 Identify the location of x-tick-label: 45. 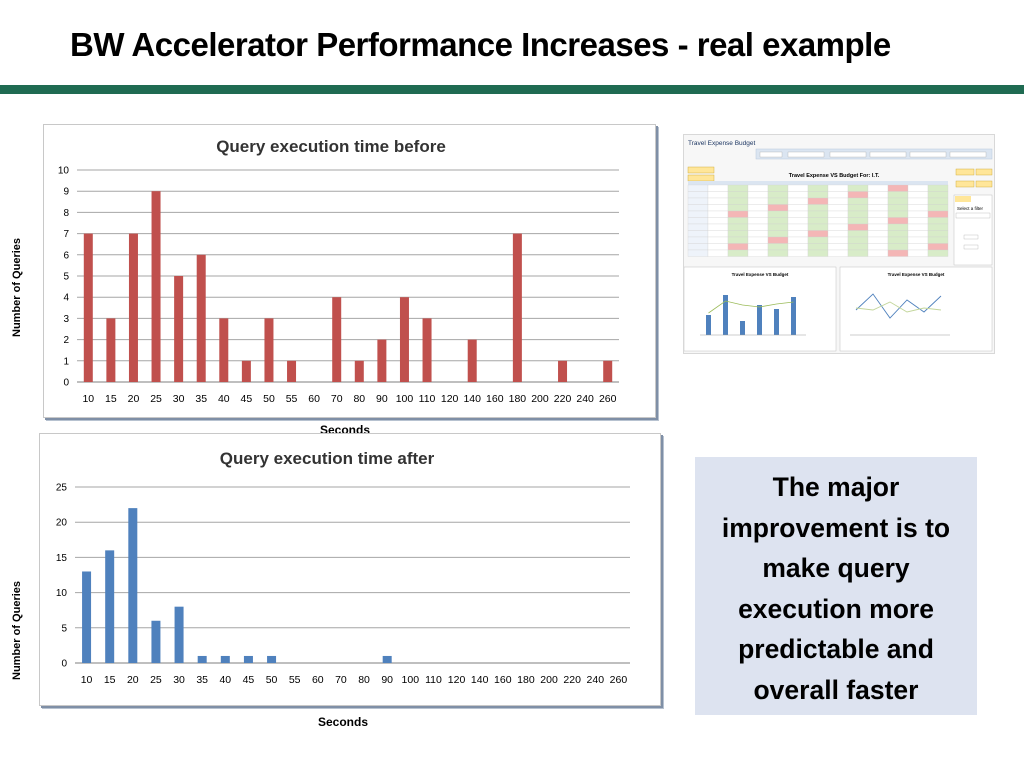
(247, 399).